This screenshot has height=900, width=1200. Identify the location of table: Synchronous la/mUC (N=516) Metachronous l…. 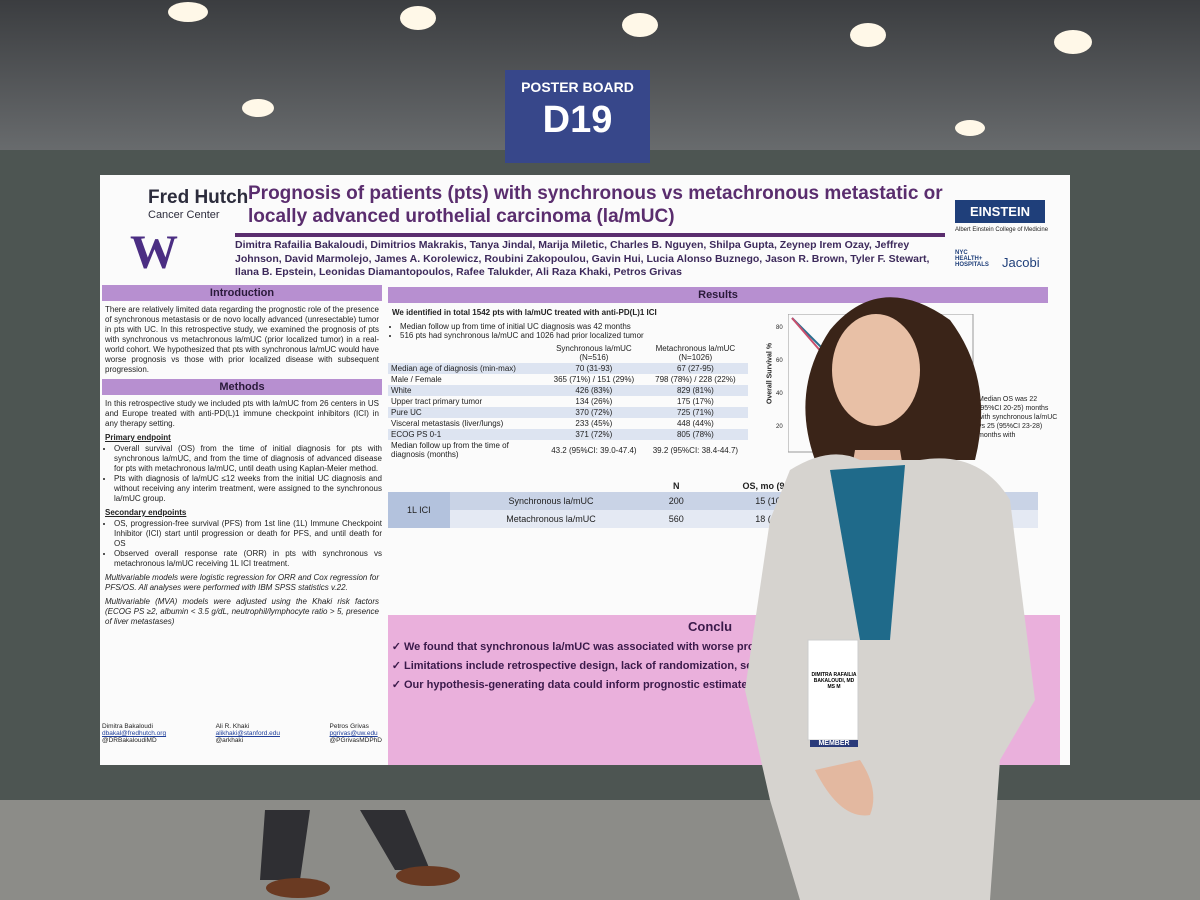
(568, 401).